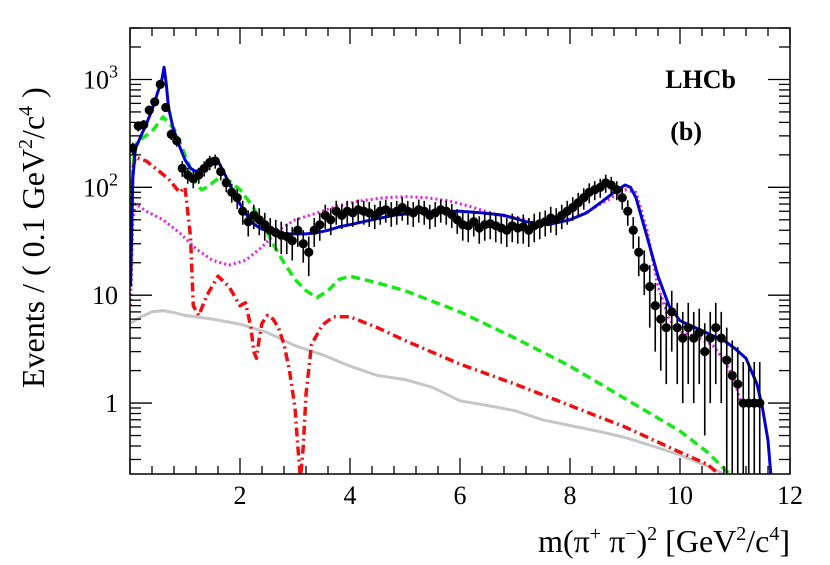  What do you see at coordinates (105, 295) in the screenshot?
I see `y-tick-label: 10` at bounding box center [105, 295].